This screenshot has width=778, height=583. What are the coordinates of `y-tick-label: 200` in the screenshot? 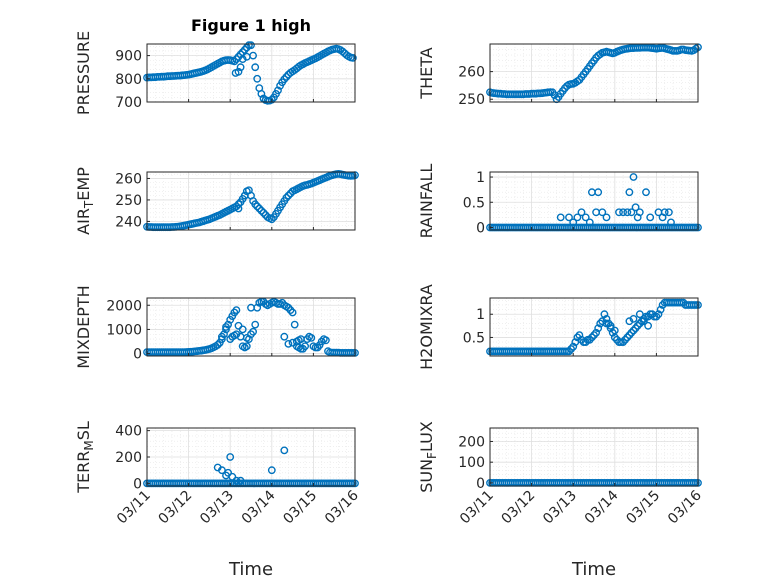 It's located at (128, 458).